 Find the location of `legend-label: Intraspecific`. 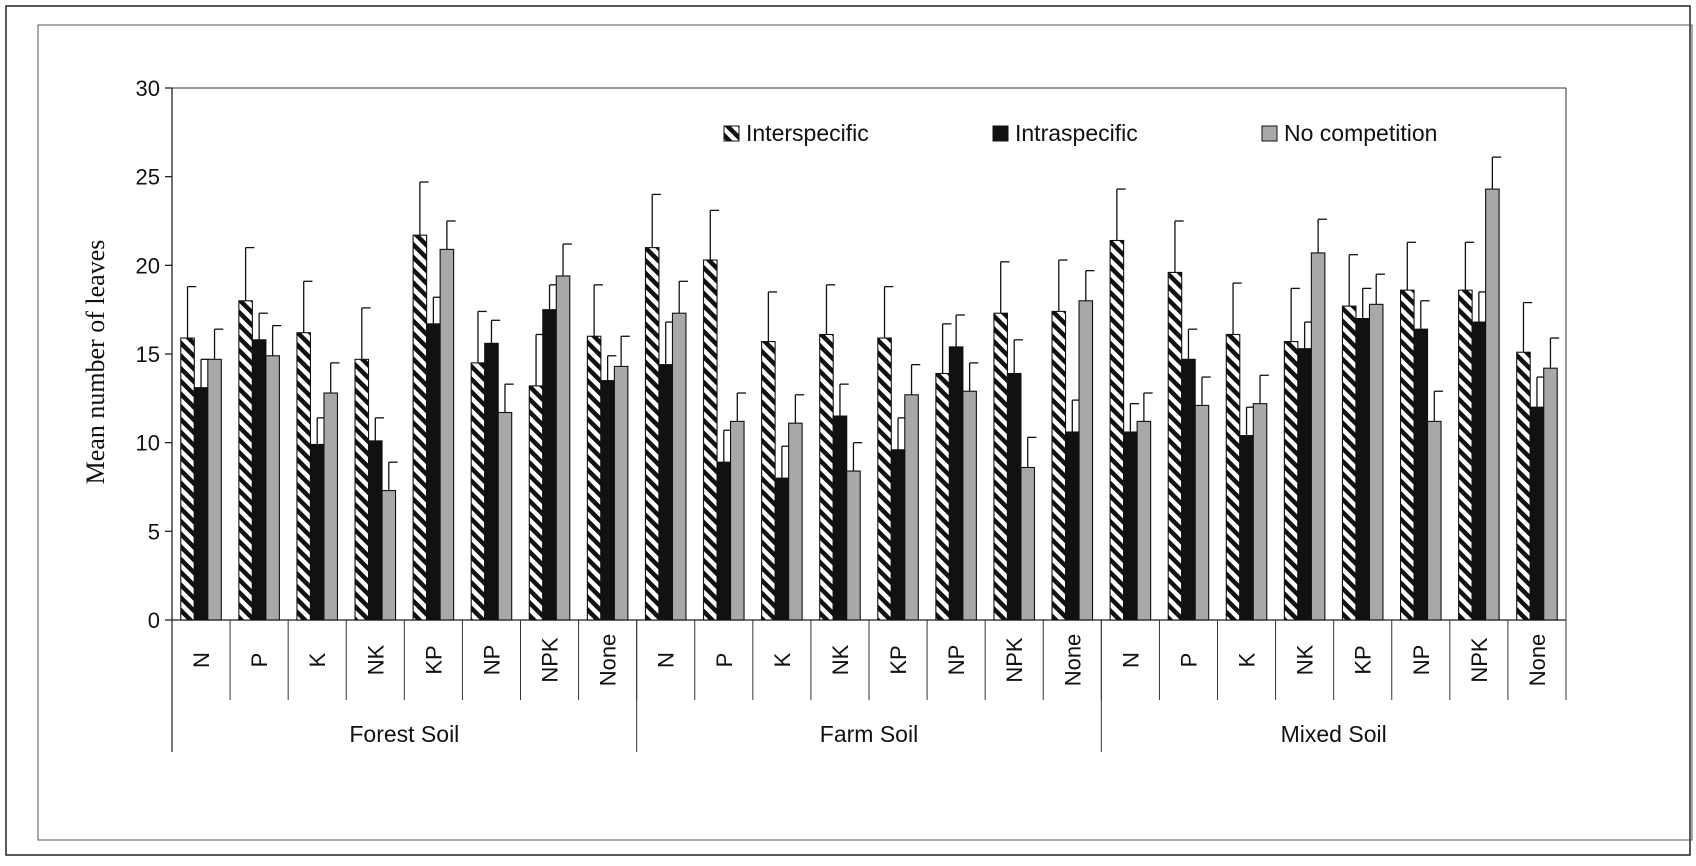

legend-label: Intraspecific is located at coordinates (1076, 133).